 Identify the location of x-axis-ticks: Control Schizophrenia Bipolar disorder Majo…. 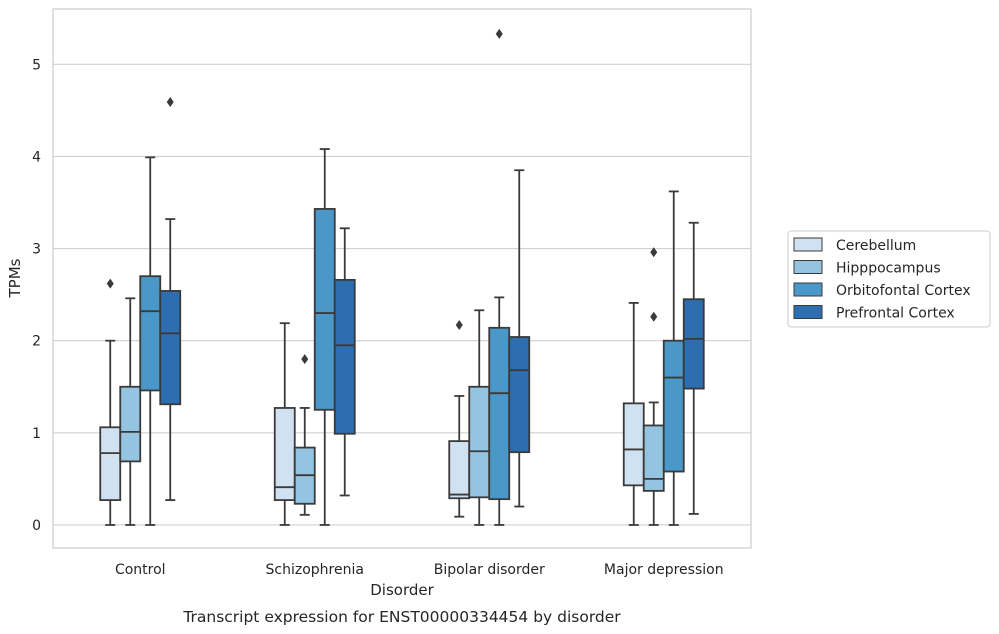
(419, 570).